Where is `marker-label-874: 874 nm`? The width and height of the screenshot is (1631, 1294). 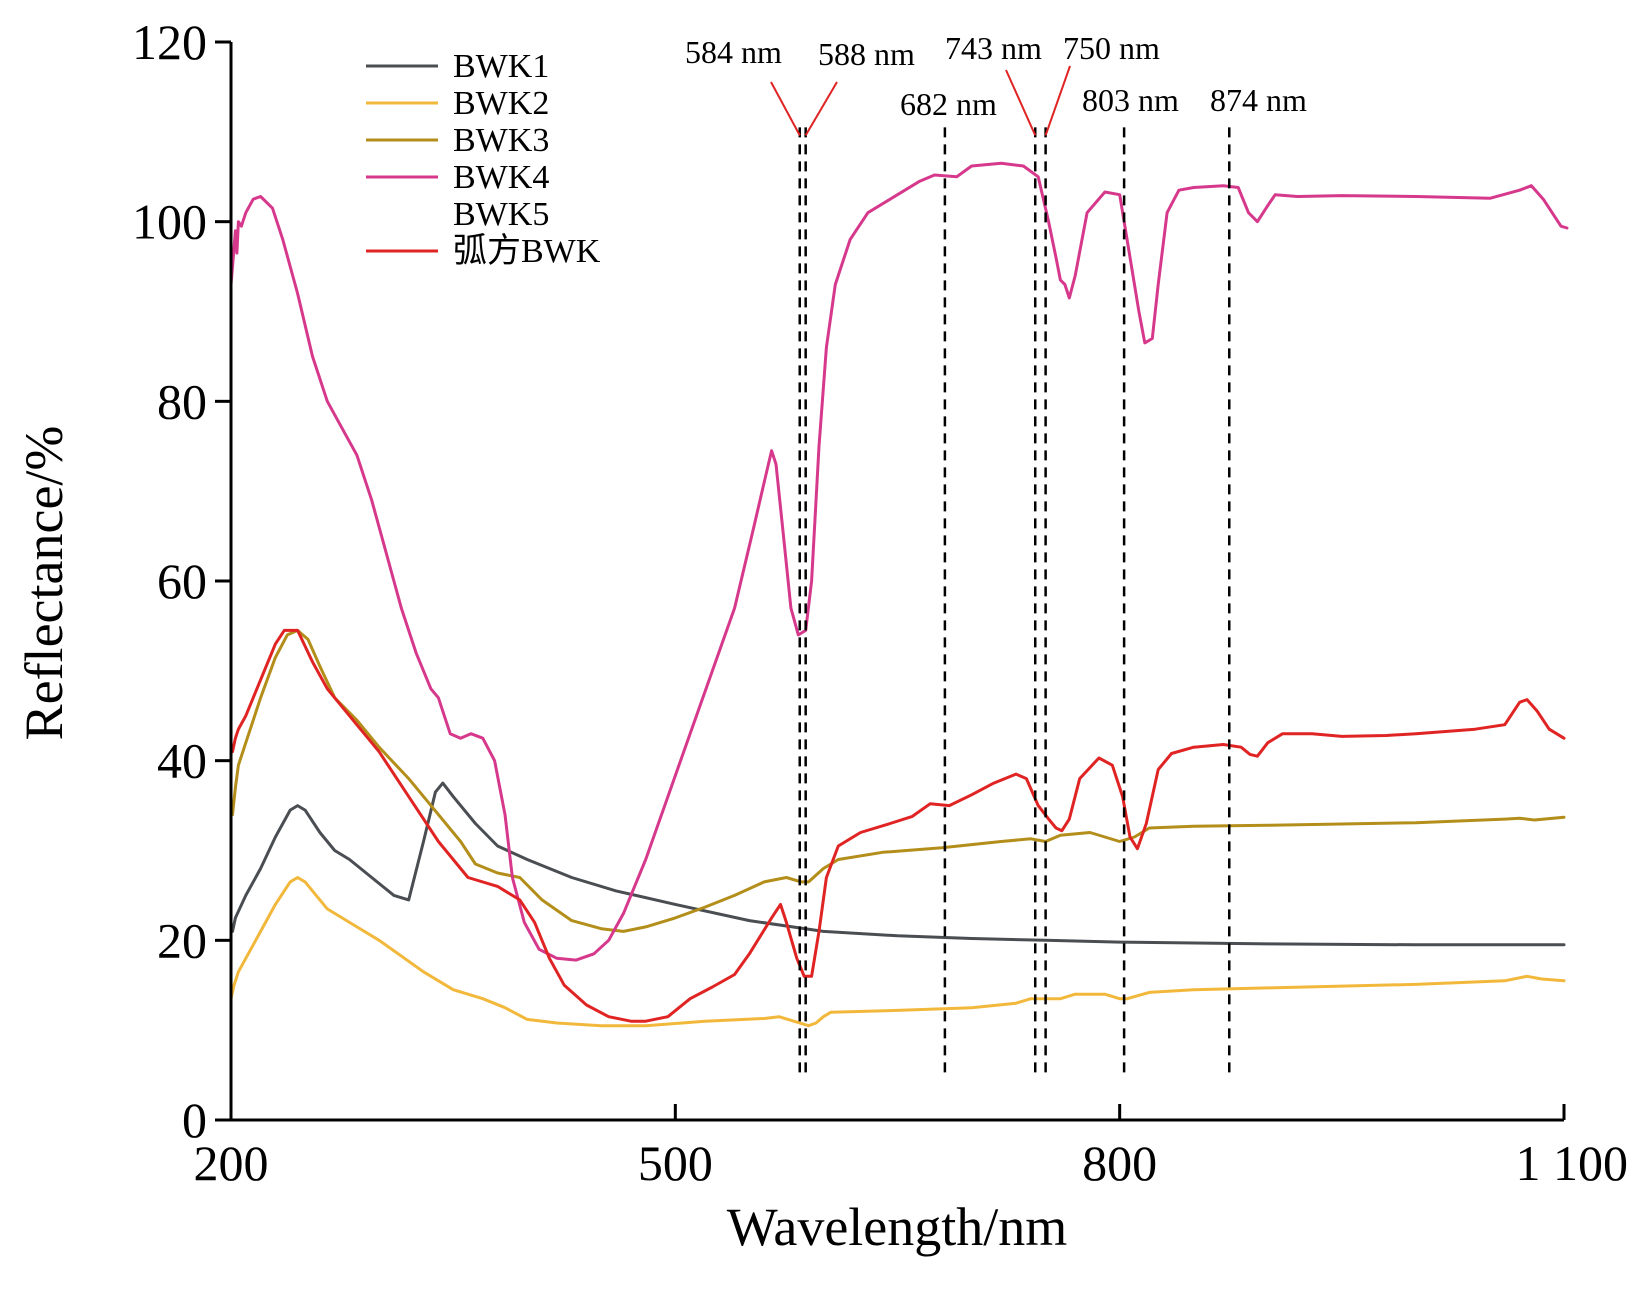 marker-label-874: 874 nm is located at coordinates (1258, 100).